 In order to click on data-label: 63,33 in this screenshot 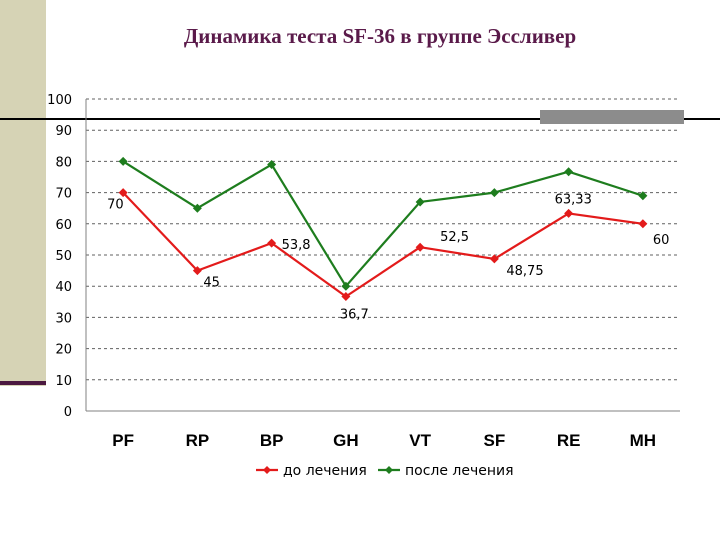, I will do `click(573, 199)`.